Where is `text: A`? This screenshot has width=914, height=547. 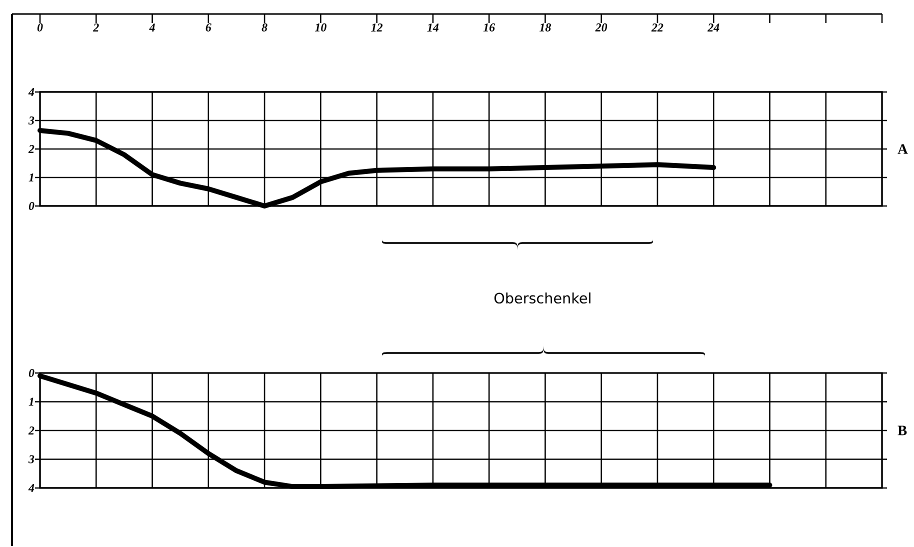
text: A is located at coordinates (903, 149).